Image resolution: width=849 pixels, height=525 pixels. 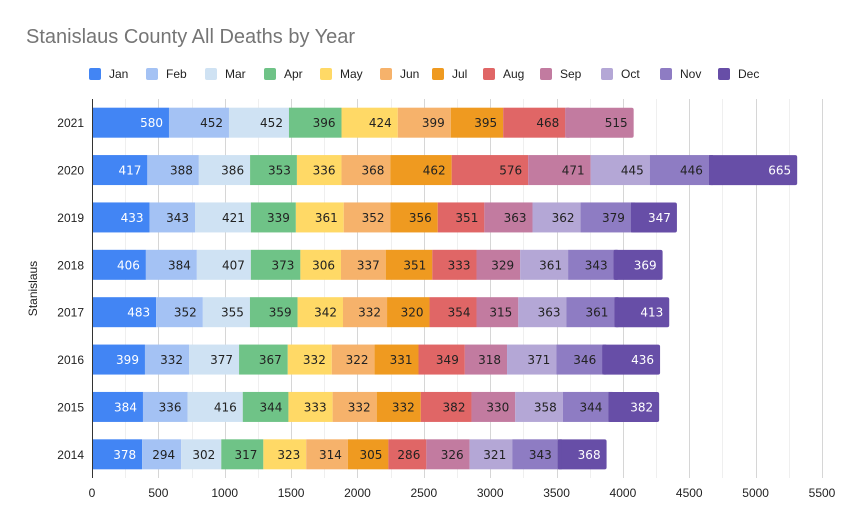 I want to click on legend-item-jun: Jun, so click(x=399, y=74).